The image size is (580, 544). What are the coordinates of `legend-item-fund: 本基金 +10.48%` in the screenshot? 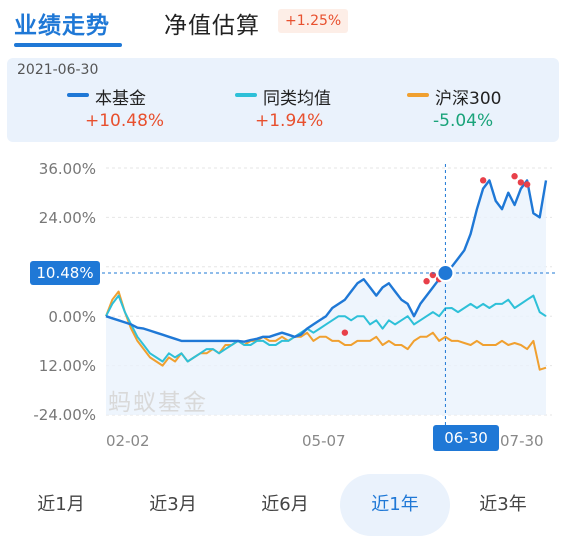 It's located at (137, 107).